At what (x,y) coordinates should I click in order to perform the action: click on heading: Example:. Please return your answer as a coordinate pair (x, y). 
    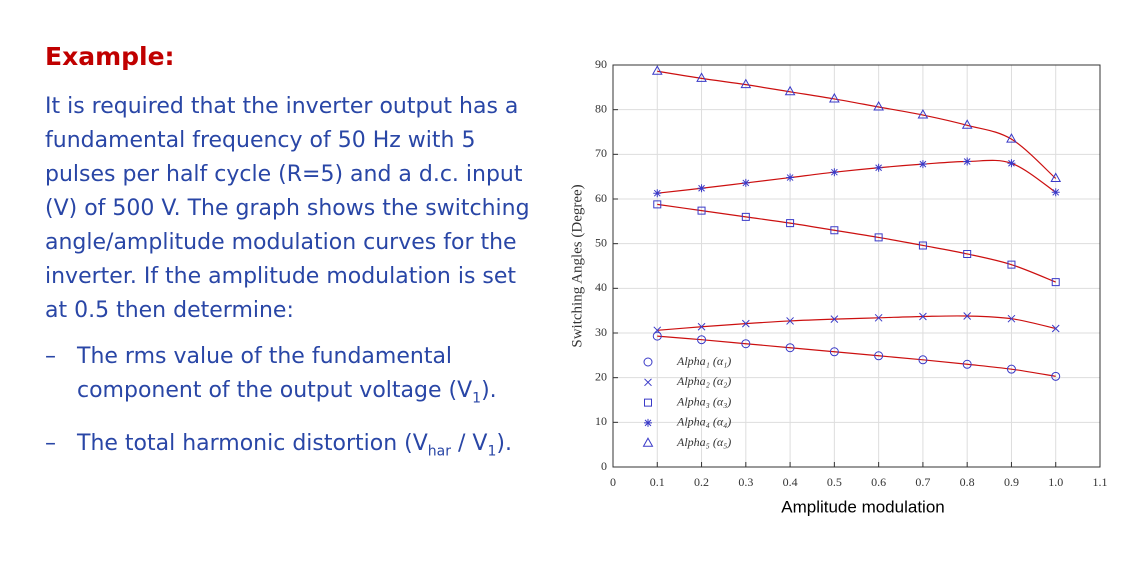
    Looking at the image, I should click on (110, 56).